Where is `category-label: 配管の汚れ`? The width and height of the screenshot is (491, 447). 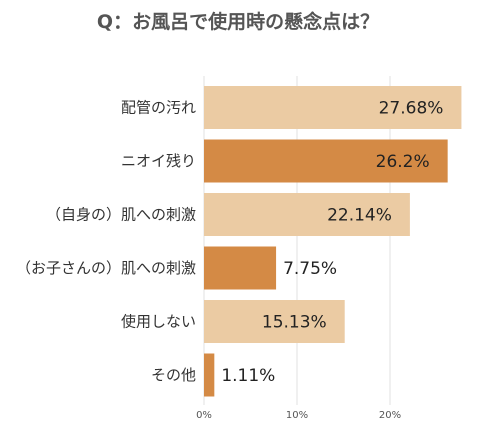
category-label: 配管の汚れ is located at coordinates (158, 108).